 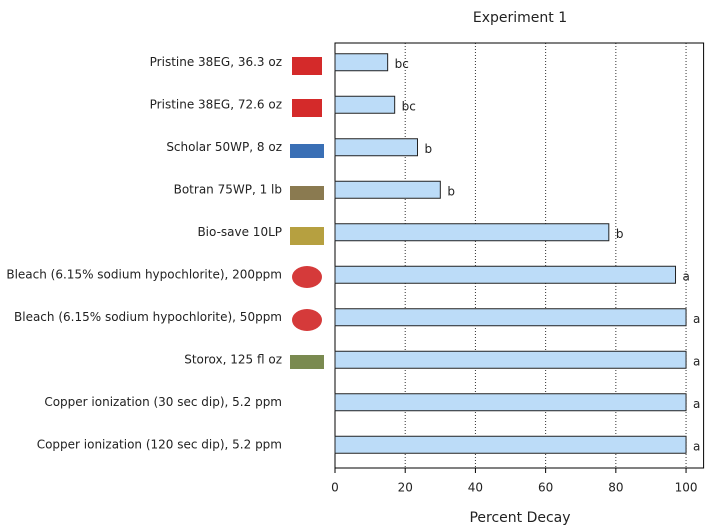 I want to click on y-tick-label: Pristine 38EG, 72.6 oz, so click(x=216, y=104).